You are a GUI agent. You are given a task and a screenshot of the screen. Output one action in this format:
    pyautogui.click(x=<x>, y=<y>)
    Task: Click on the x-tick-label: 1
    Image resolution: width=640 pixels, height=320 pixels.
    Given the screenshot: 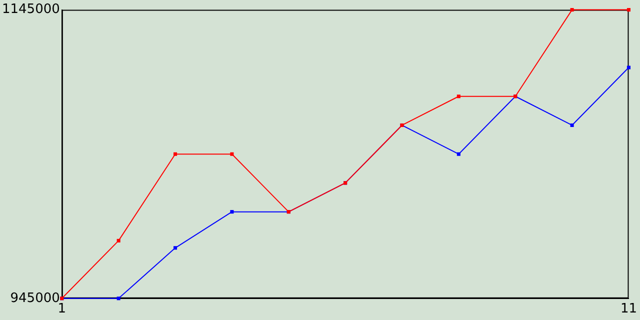 What is the action you would take?
    pyautogui.click(x=62, y=309)
    